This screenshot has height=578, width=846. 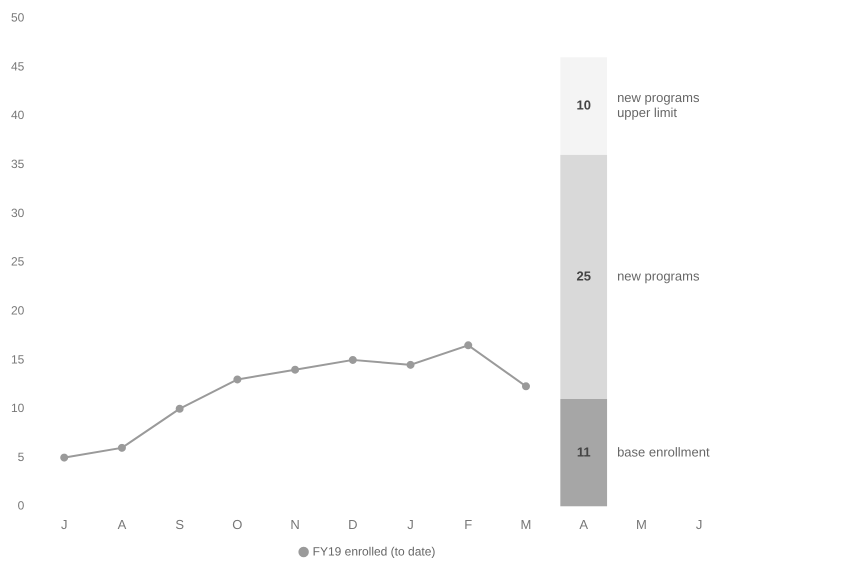 I want to click on y-tick-label: 35, so click(x=17, y=163).